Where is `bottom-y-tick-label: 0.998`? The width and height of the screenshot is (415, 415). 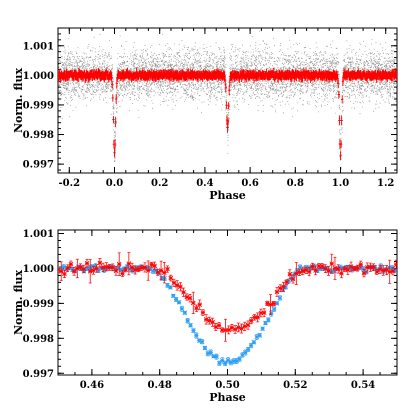 bottom-y-tick-label: 0.998 is located at coordinates (38, 339).